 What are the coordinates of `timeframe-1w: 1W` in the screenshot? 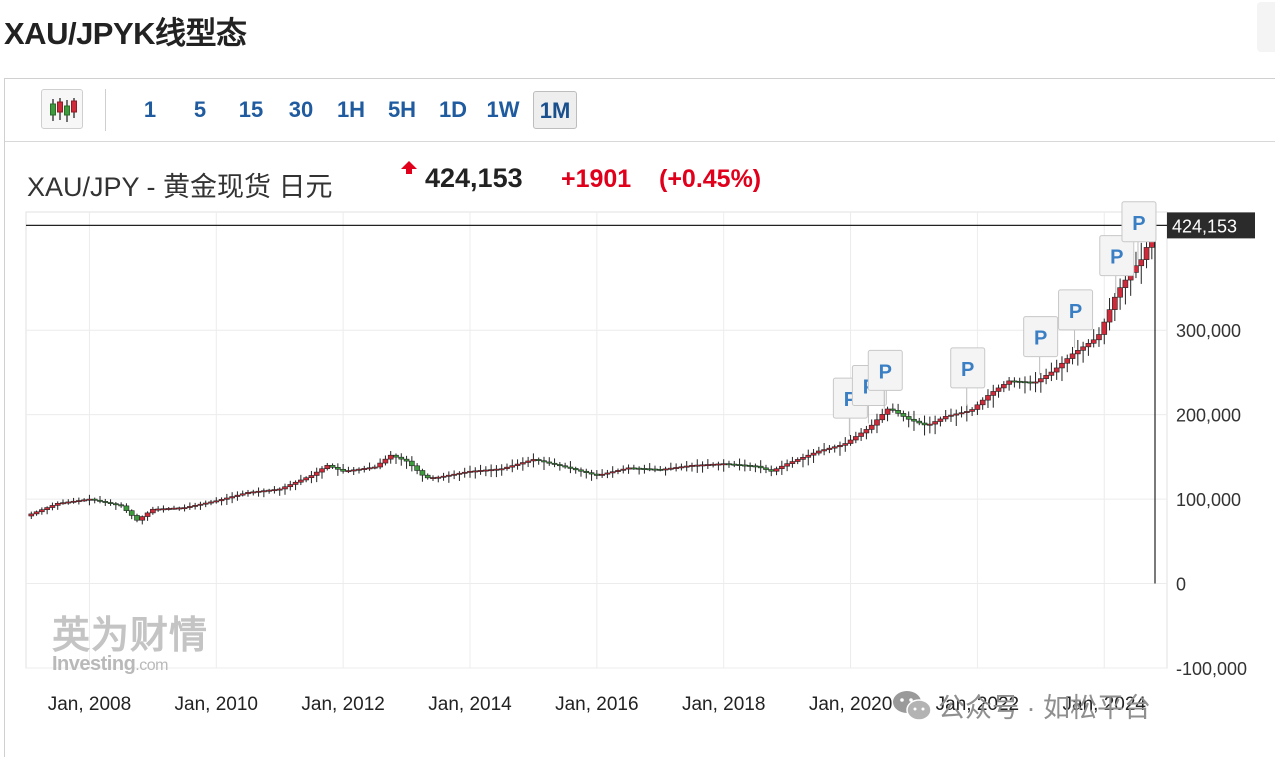 It's located at (503, 109).